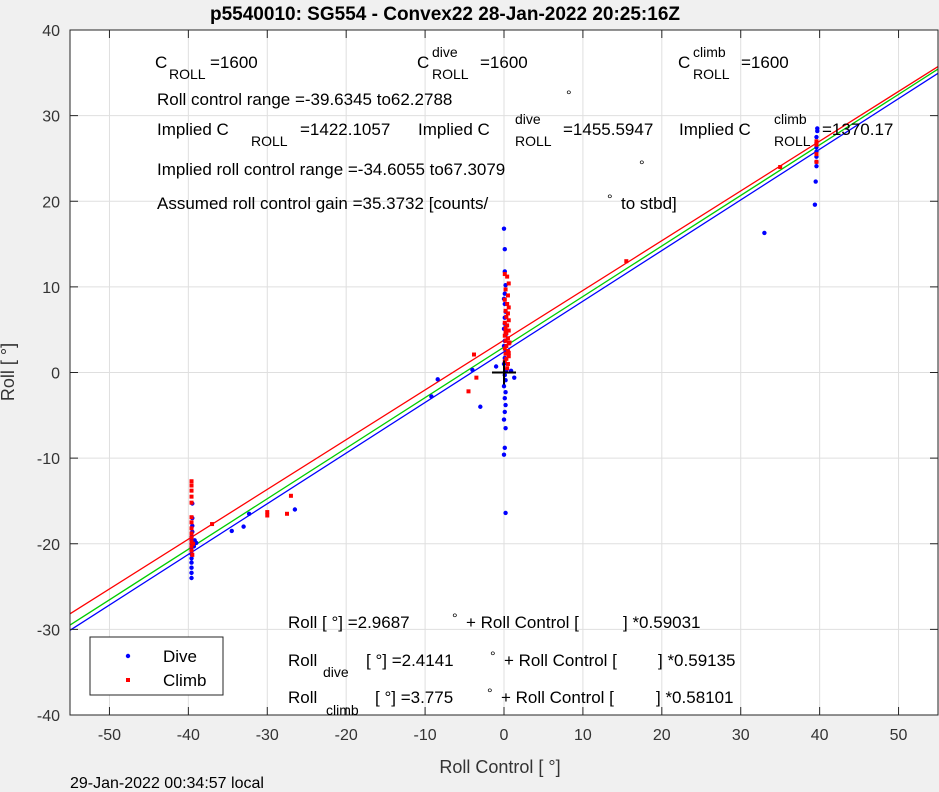 This screenshot has width=939, height=792. I want to click on origin-marker, so click(504, 372).